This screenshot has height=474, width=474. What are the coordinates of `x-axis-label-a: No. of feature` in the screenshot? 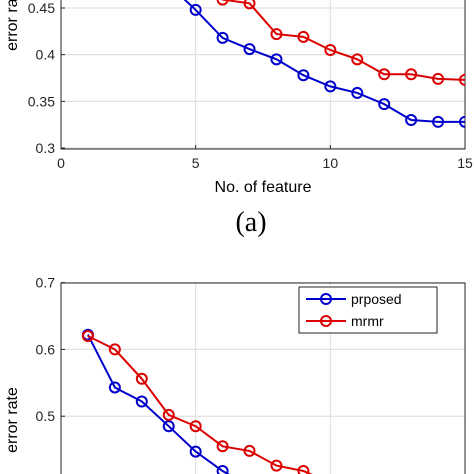 It's located at (263, 187).